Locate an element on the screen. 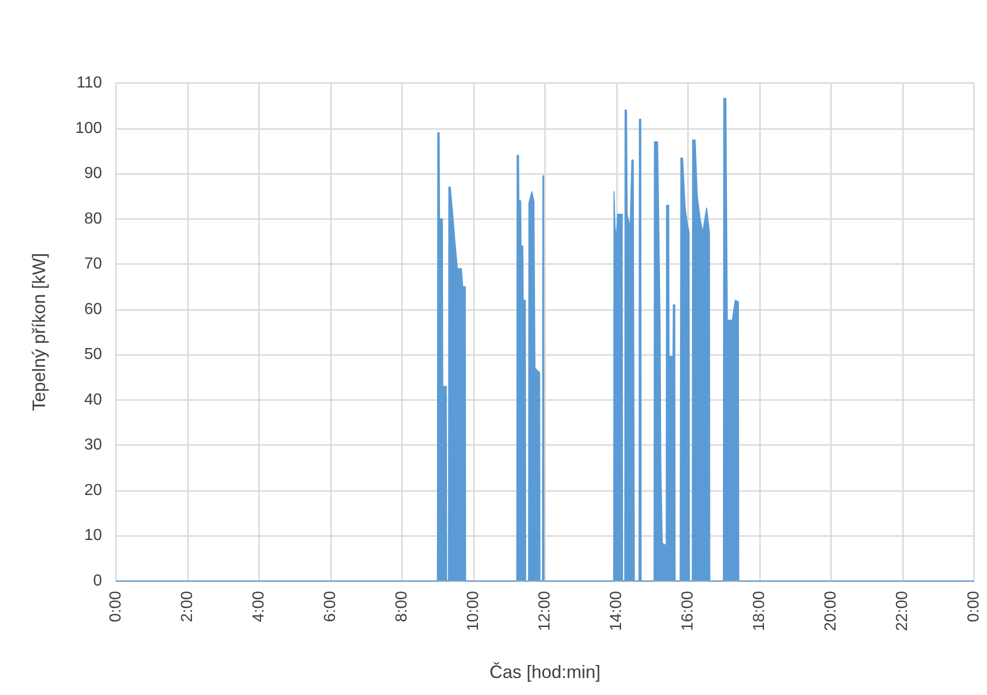  y-tick-label: 0 is located at coordinates (97, 581).